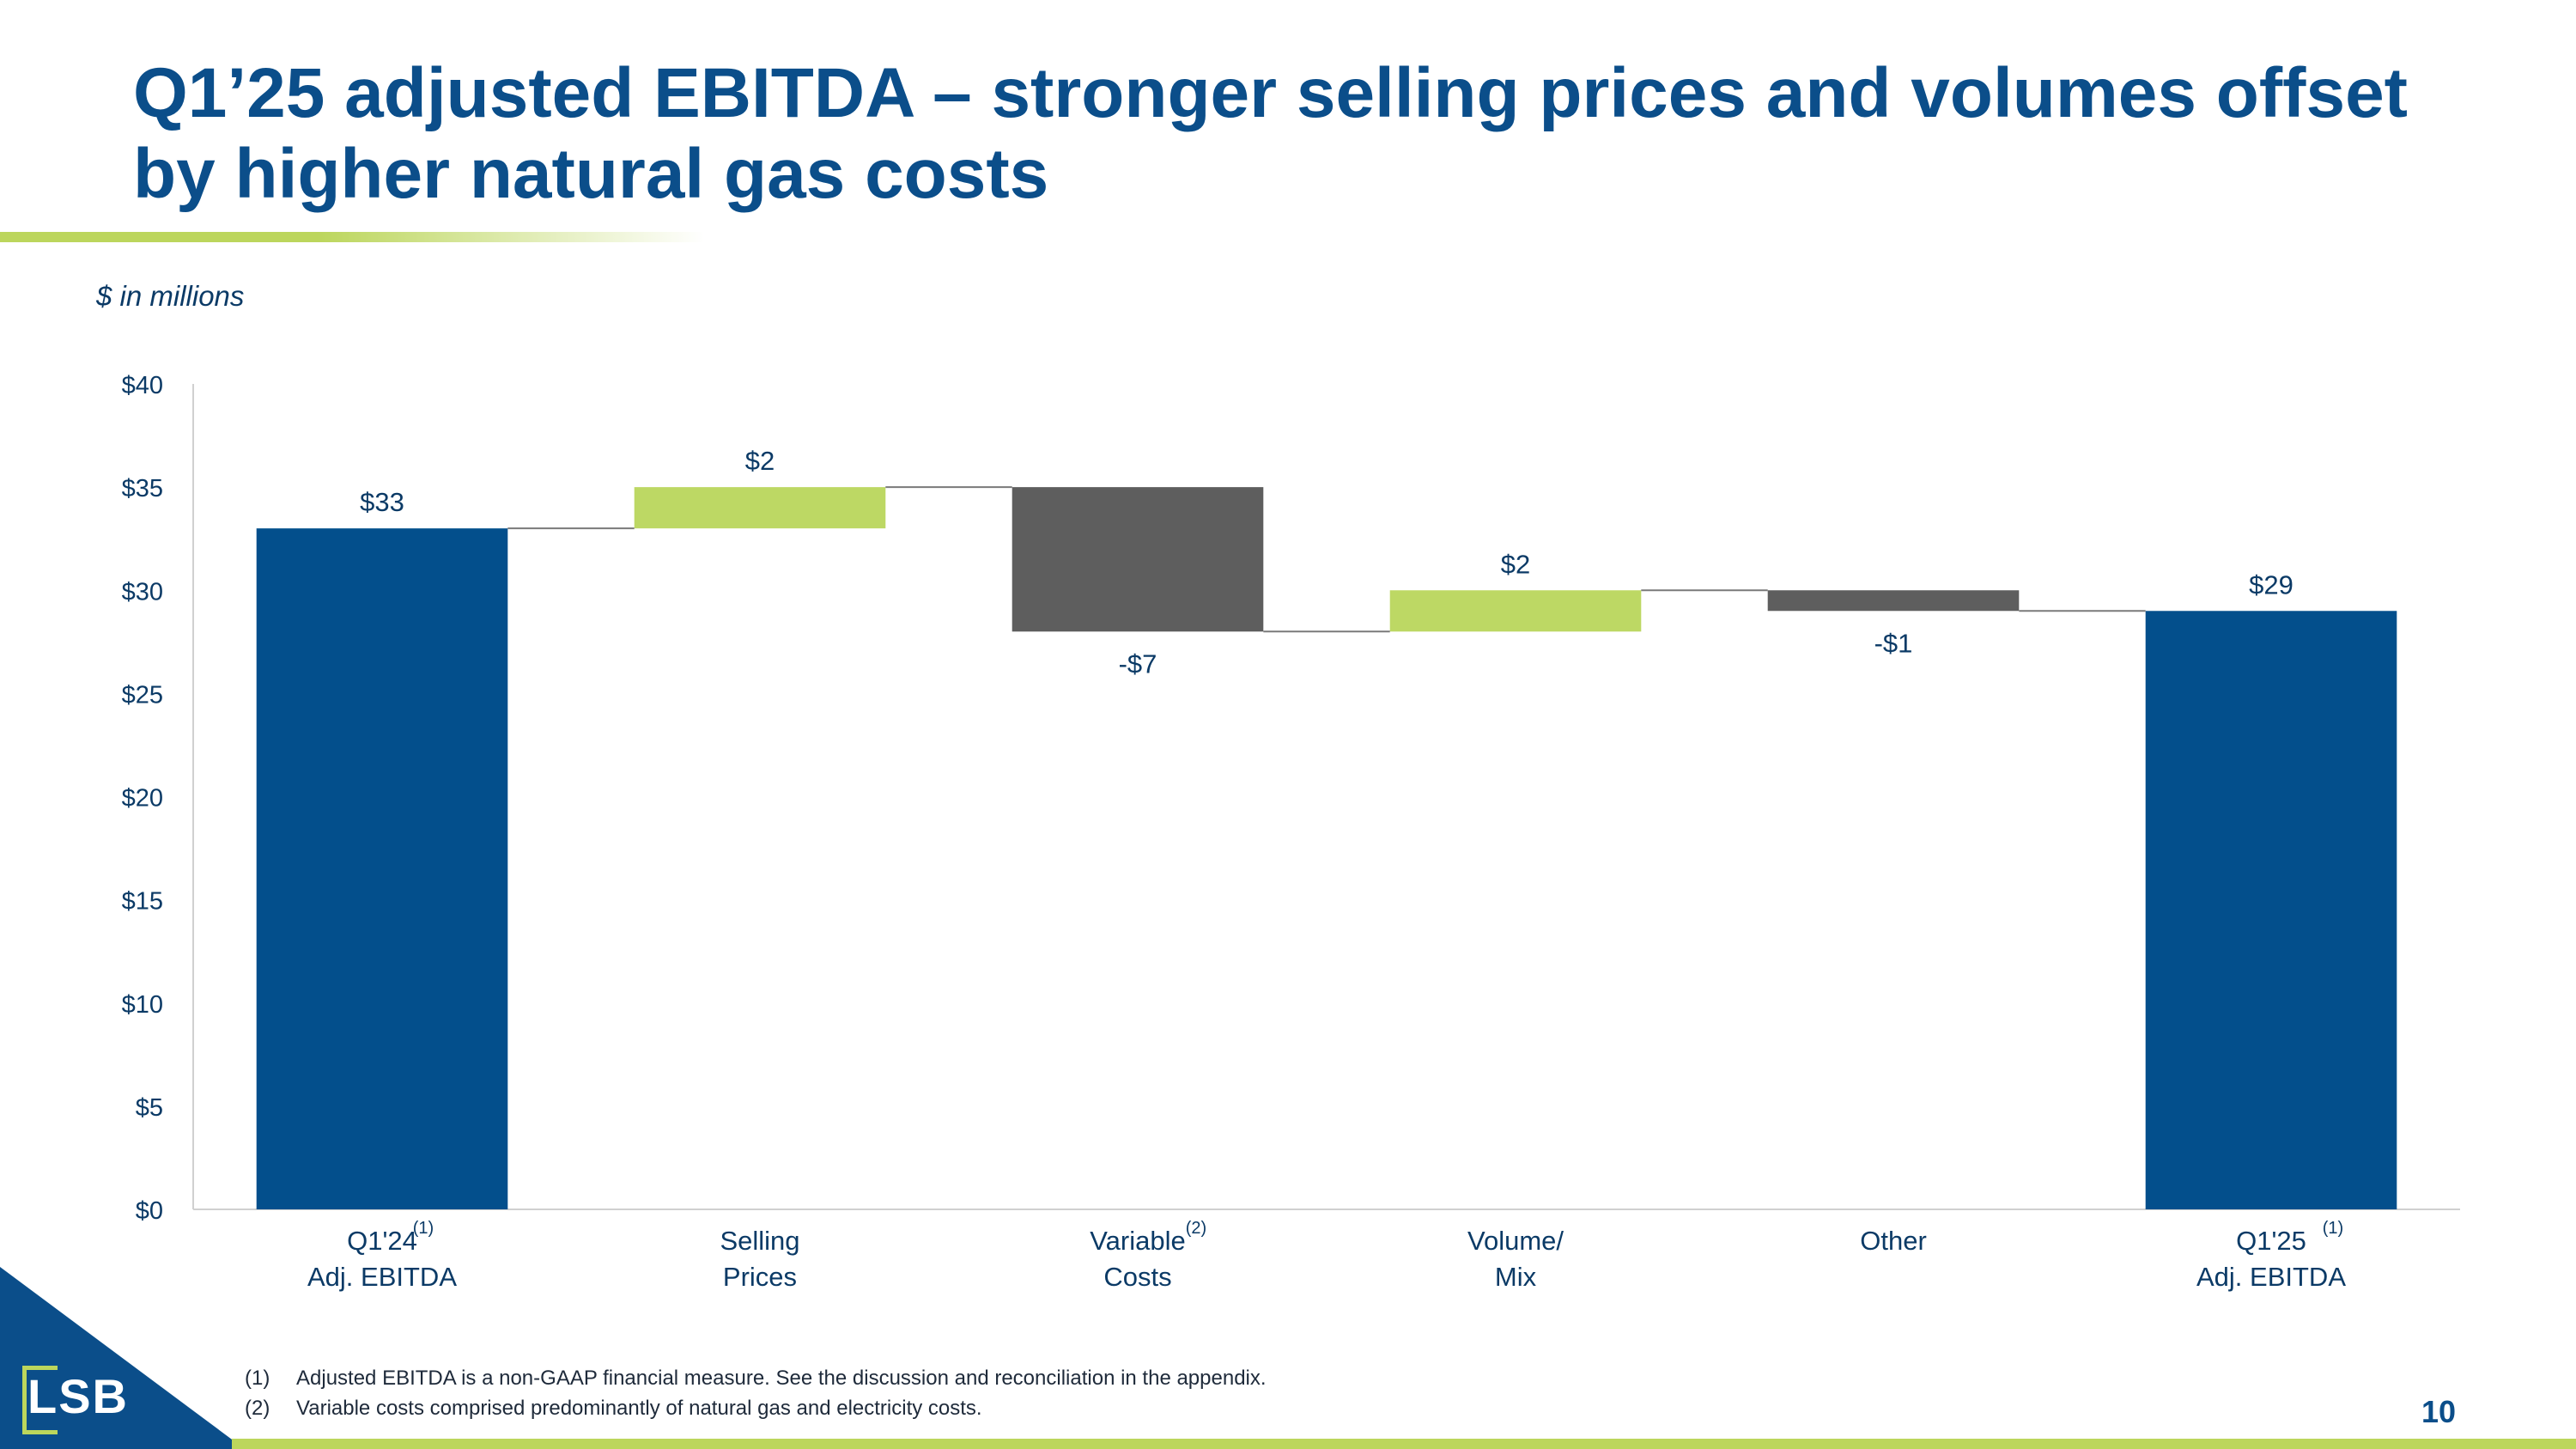 The width and height of the screenshot is (2576, 1449). What do you see at coordinates (759, 1241) in the screenshot?
I see `category-label: Selling` at bounding box center [759, 1241].